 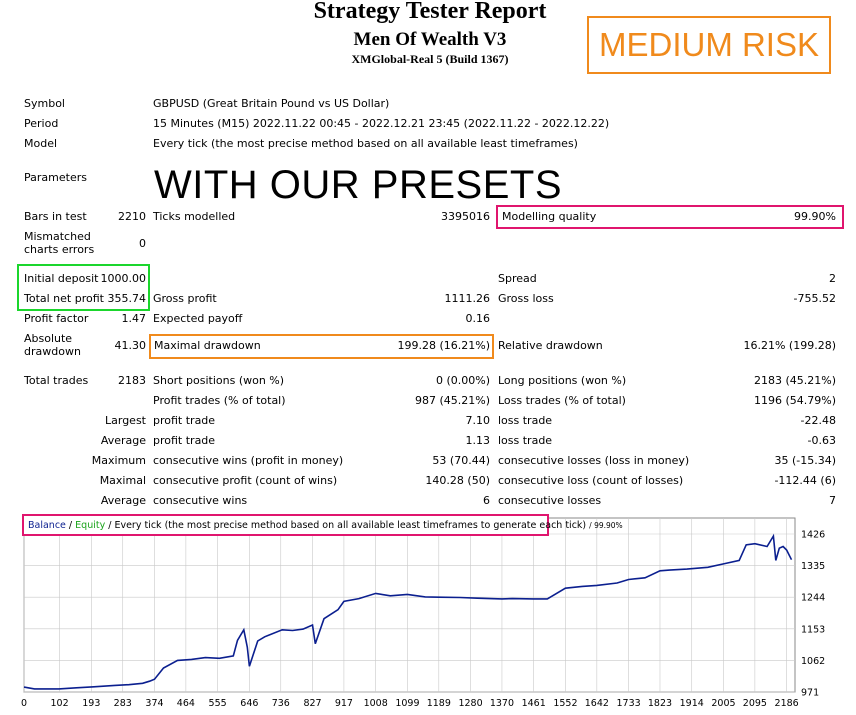 I want to click on mismatch-value: 0, so click(x=142, y=243).